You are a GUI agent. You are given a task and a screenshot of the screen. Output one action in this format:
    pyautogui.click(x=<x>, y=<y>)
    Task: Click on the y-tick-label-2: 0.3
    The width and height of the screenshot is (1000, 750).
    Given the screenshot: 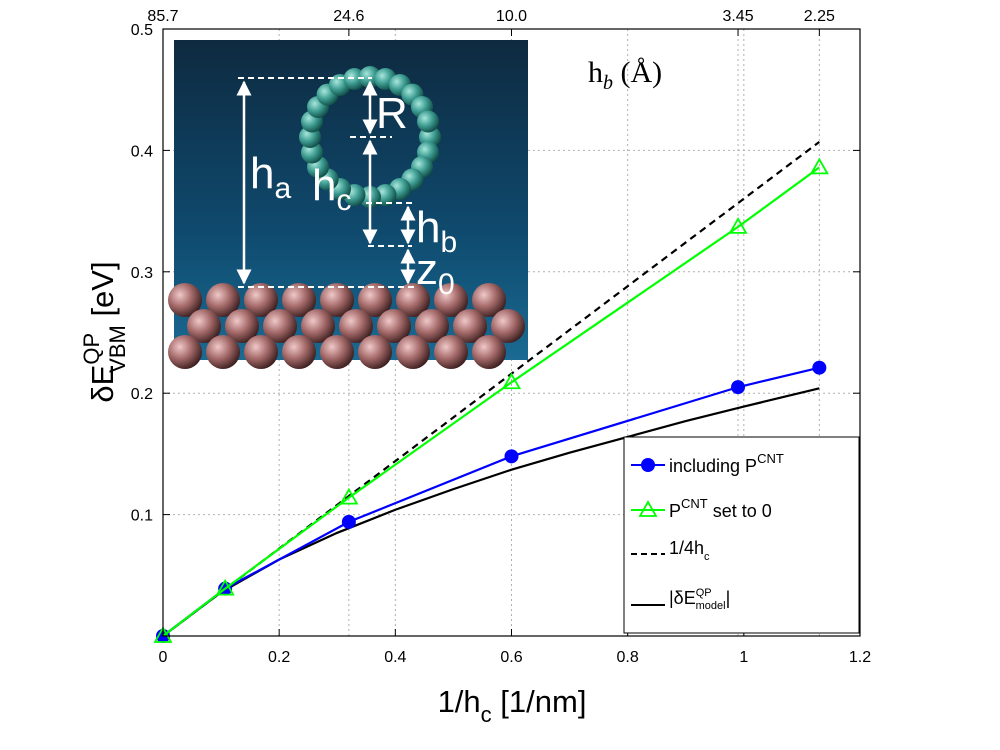 What is the action you would take?
    pyautogui.click(x=142, y=273)
    